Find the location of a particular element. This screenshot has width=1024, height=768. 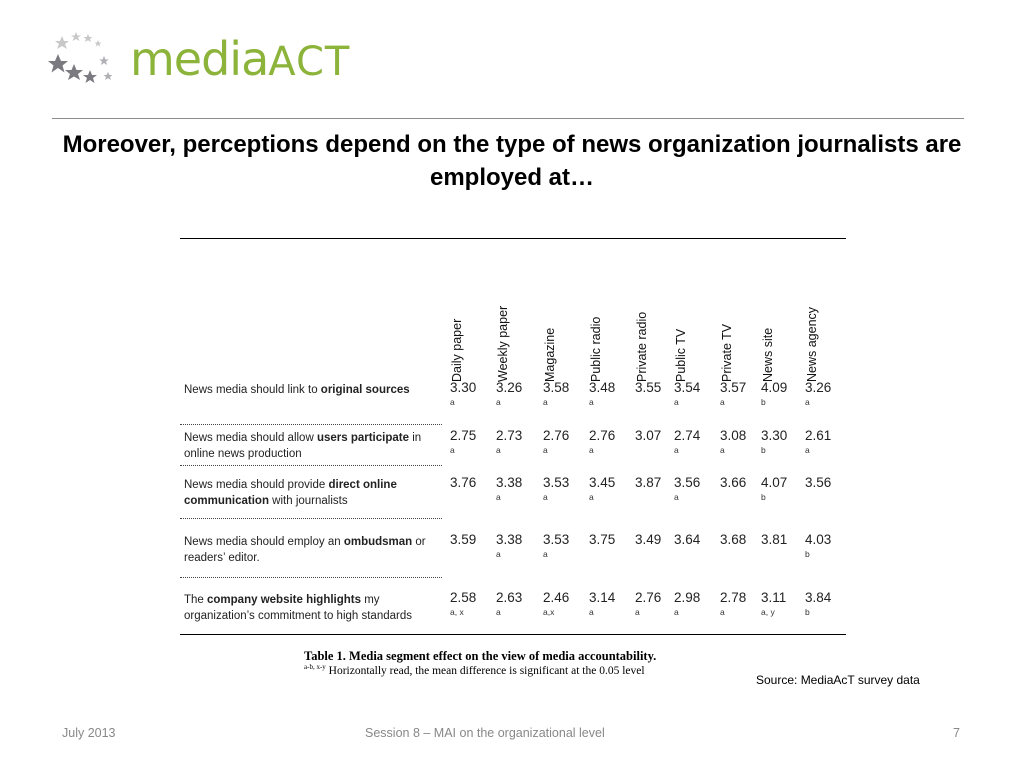

table-cell: 3.54 a is located at coordinates (696, 394).